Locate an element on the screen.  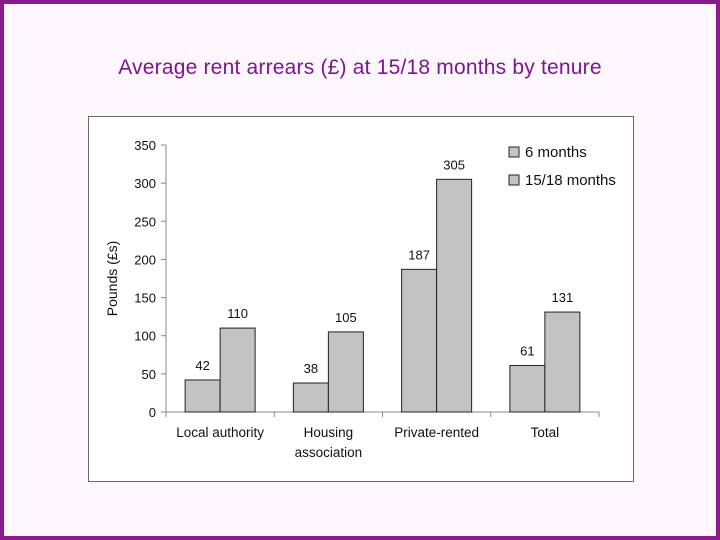
data-label: 38 is located at coordinates (311, 368).